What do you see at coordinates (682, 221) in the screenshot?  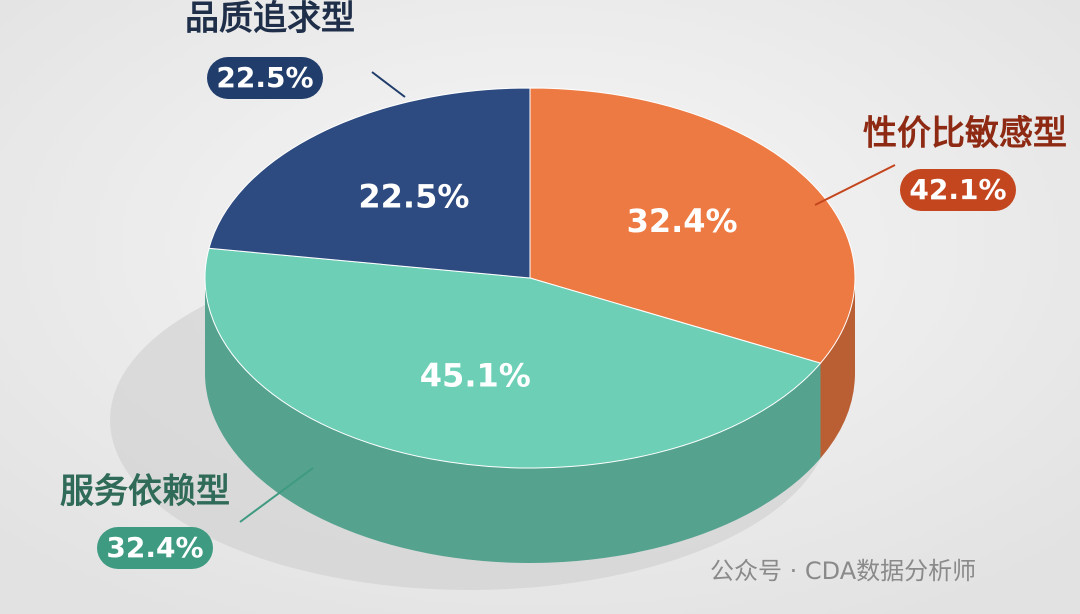 I see `slice-label: 32.4%` at bounding box center [682, 221].